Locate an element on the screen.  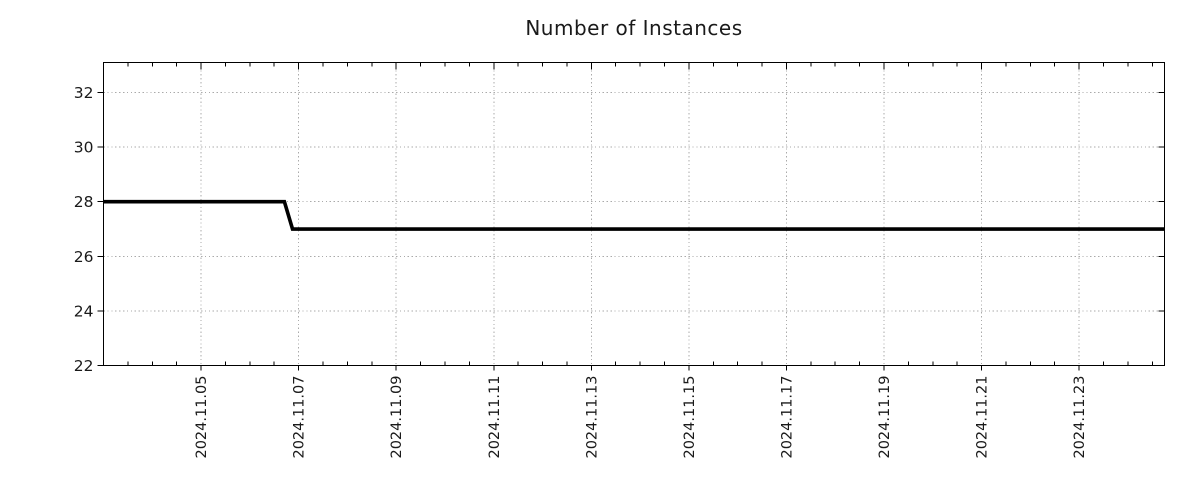
svg-text: 2024.11.13 is located at coordinates (592, 417).